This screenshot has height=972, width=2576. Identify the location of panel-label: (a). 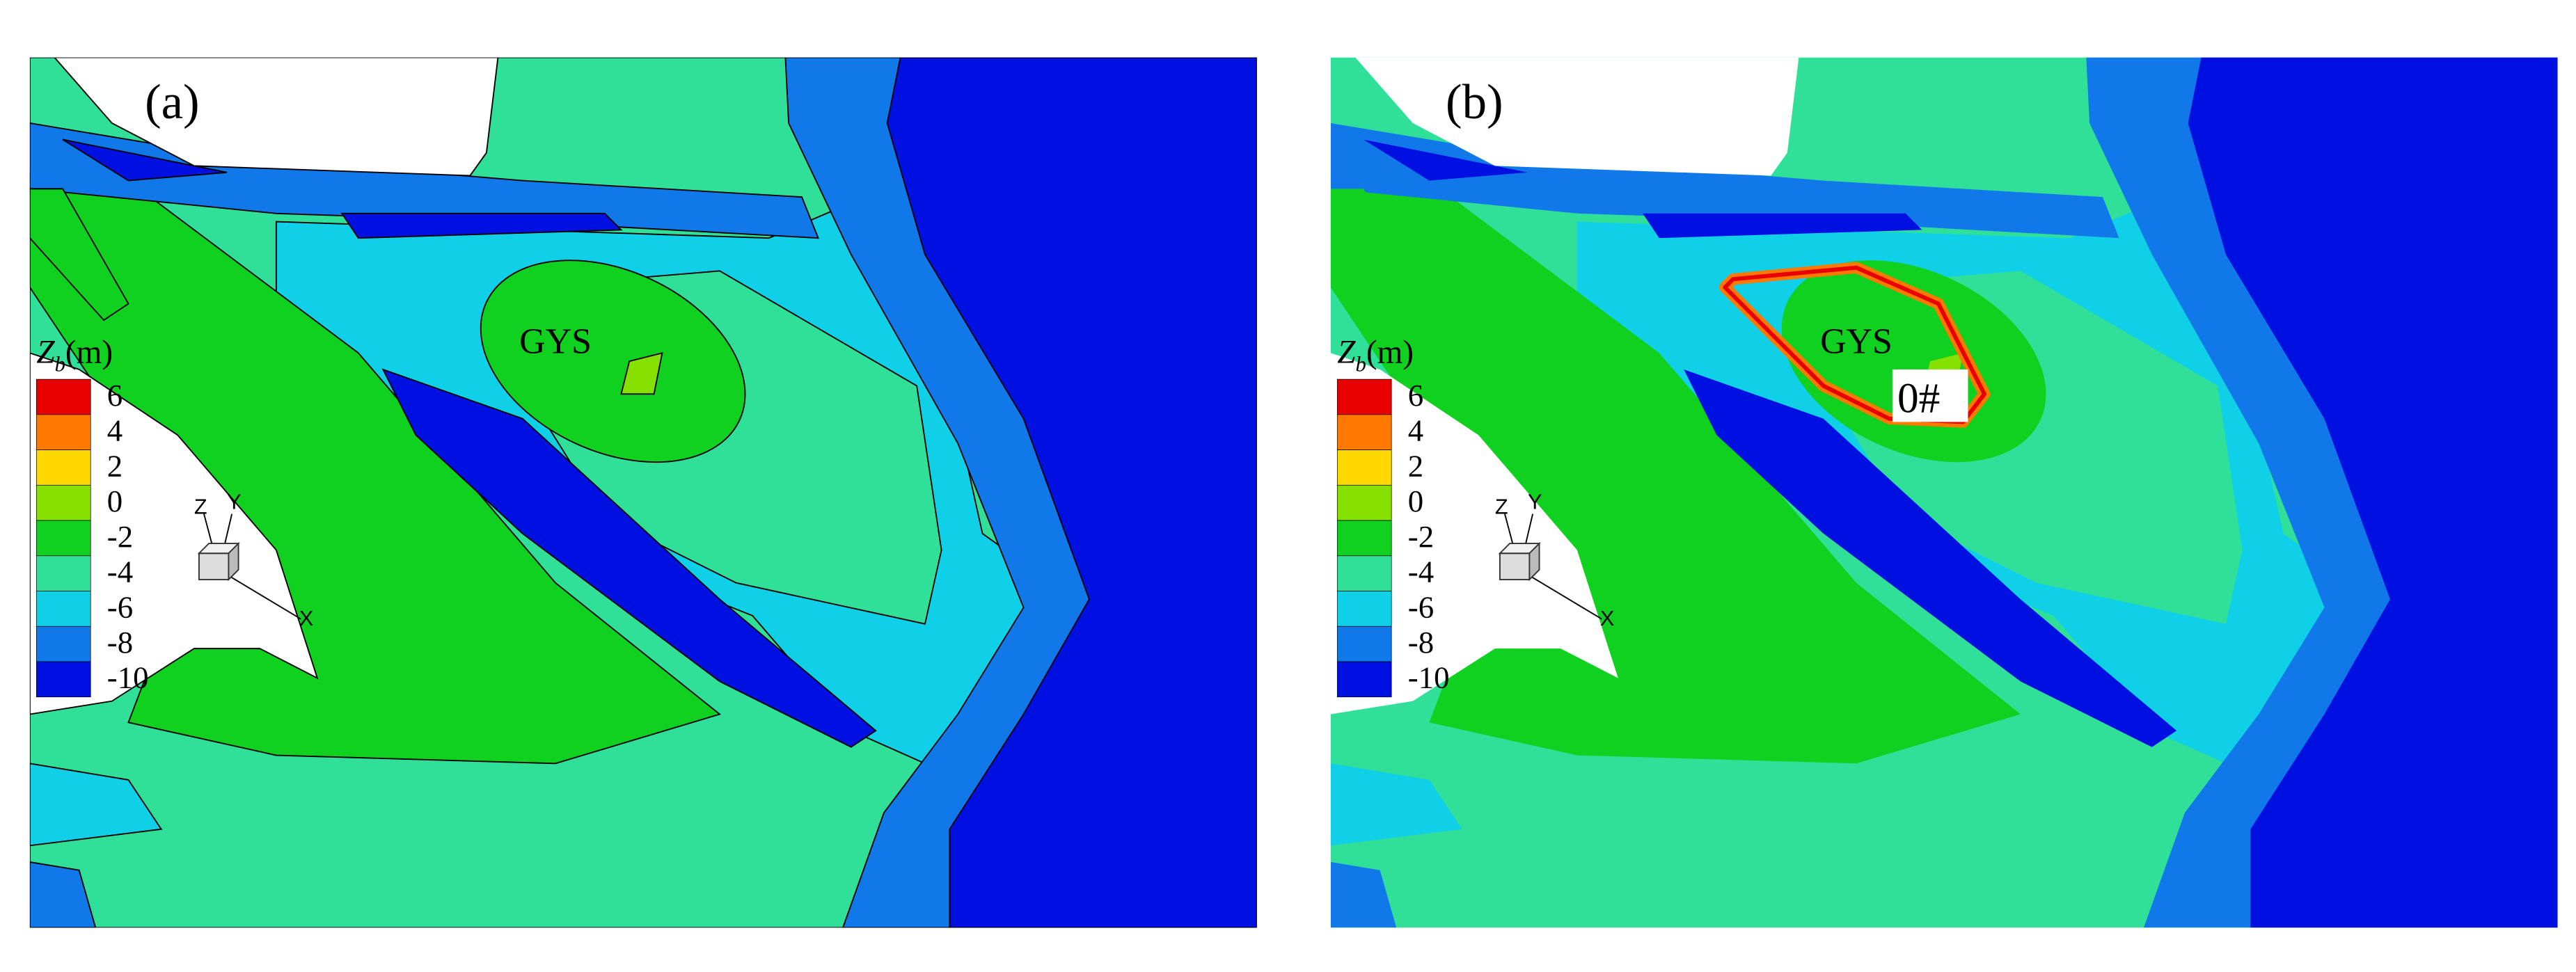
(172, 102).